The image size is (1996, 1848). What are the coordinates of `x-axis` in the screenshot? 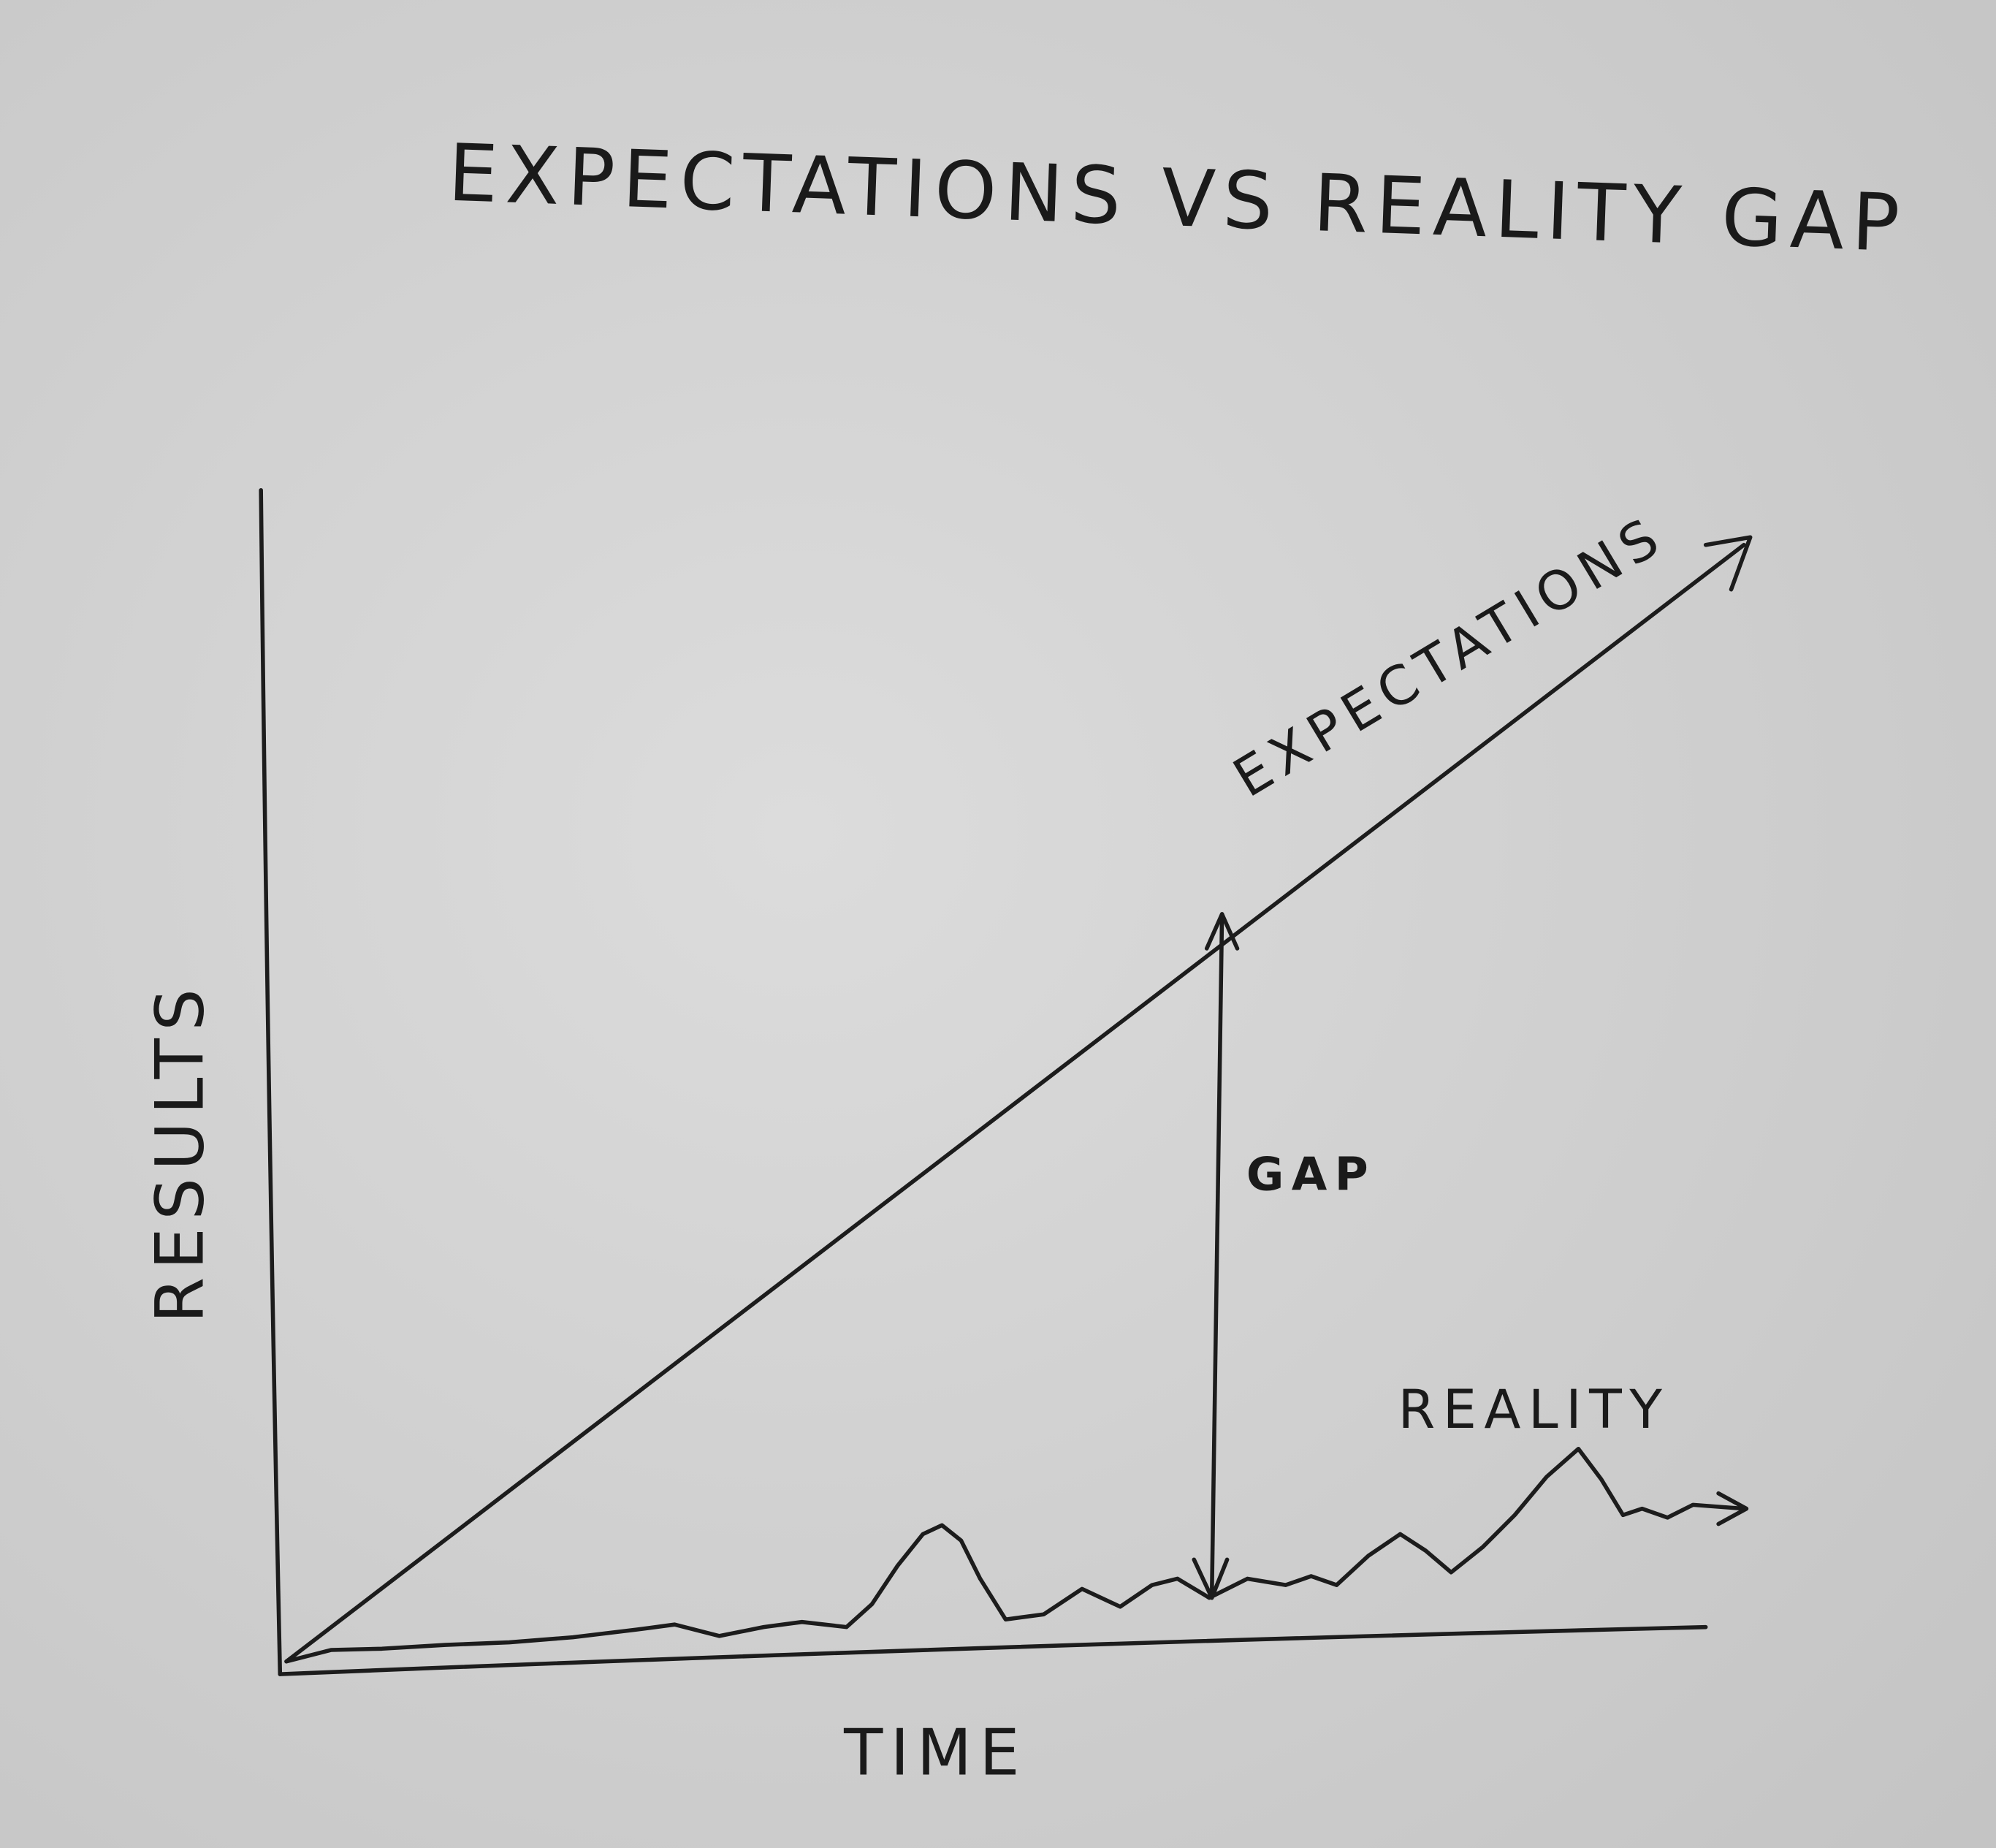 It's located at (993, 1650).